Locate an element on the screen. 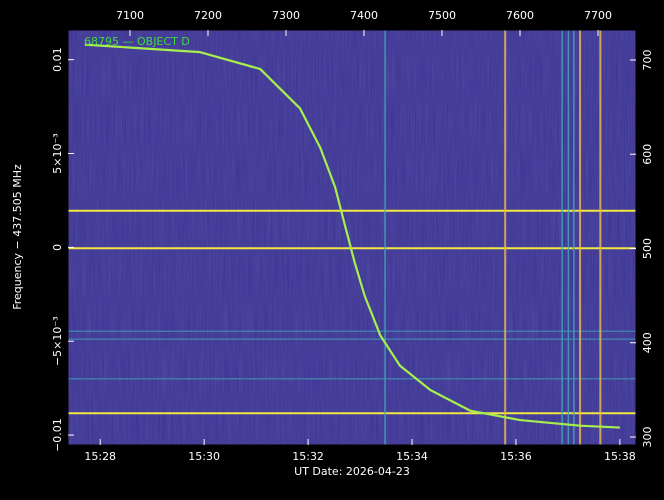  top-tick-label: 7400 is located at coordinates (364, 15).